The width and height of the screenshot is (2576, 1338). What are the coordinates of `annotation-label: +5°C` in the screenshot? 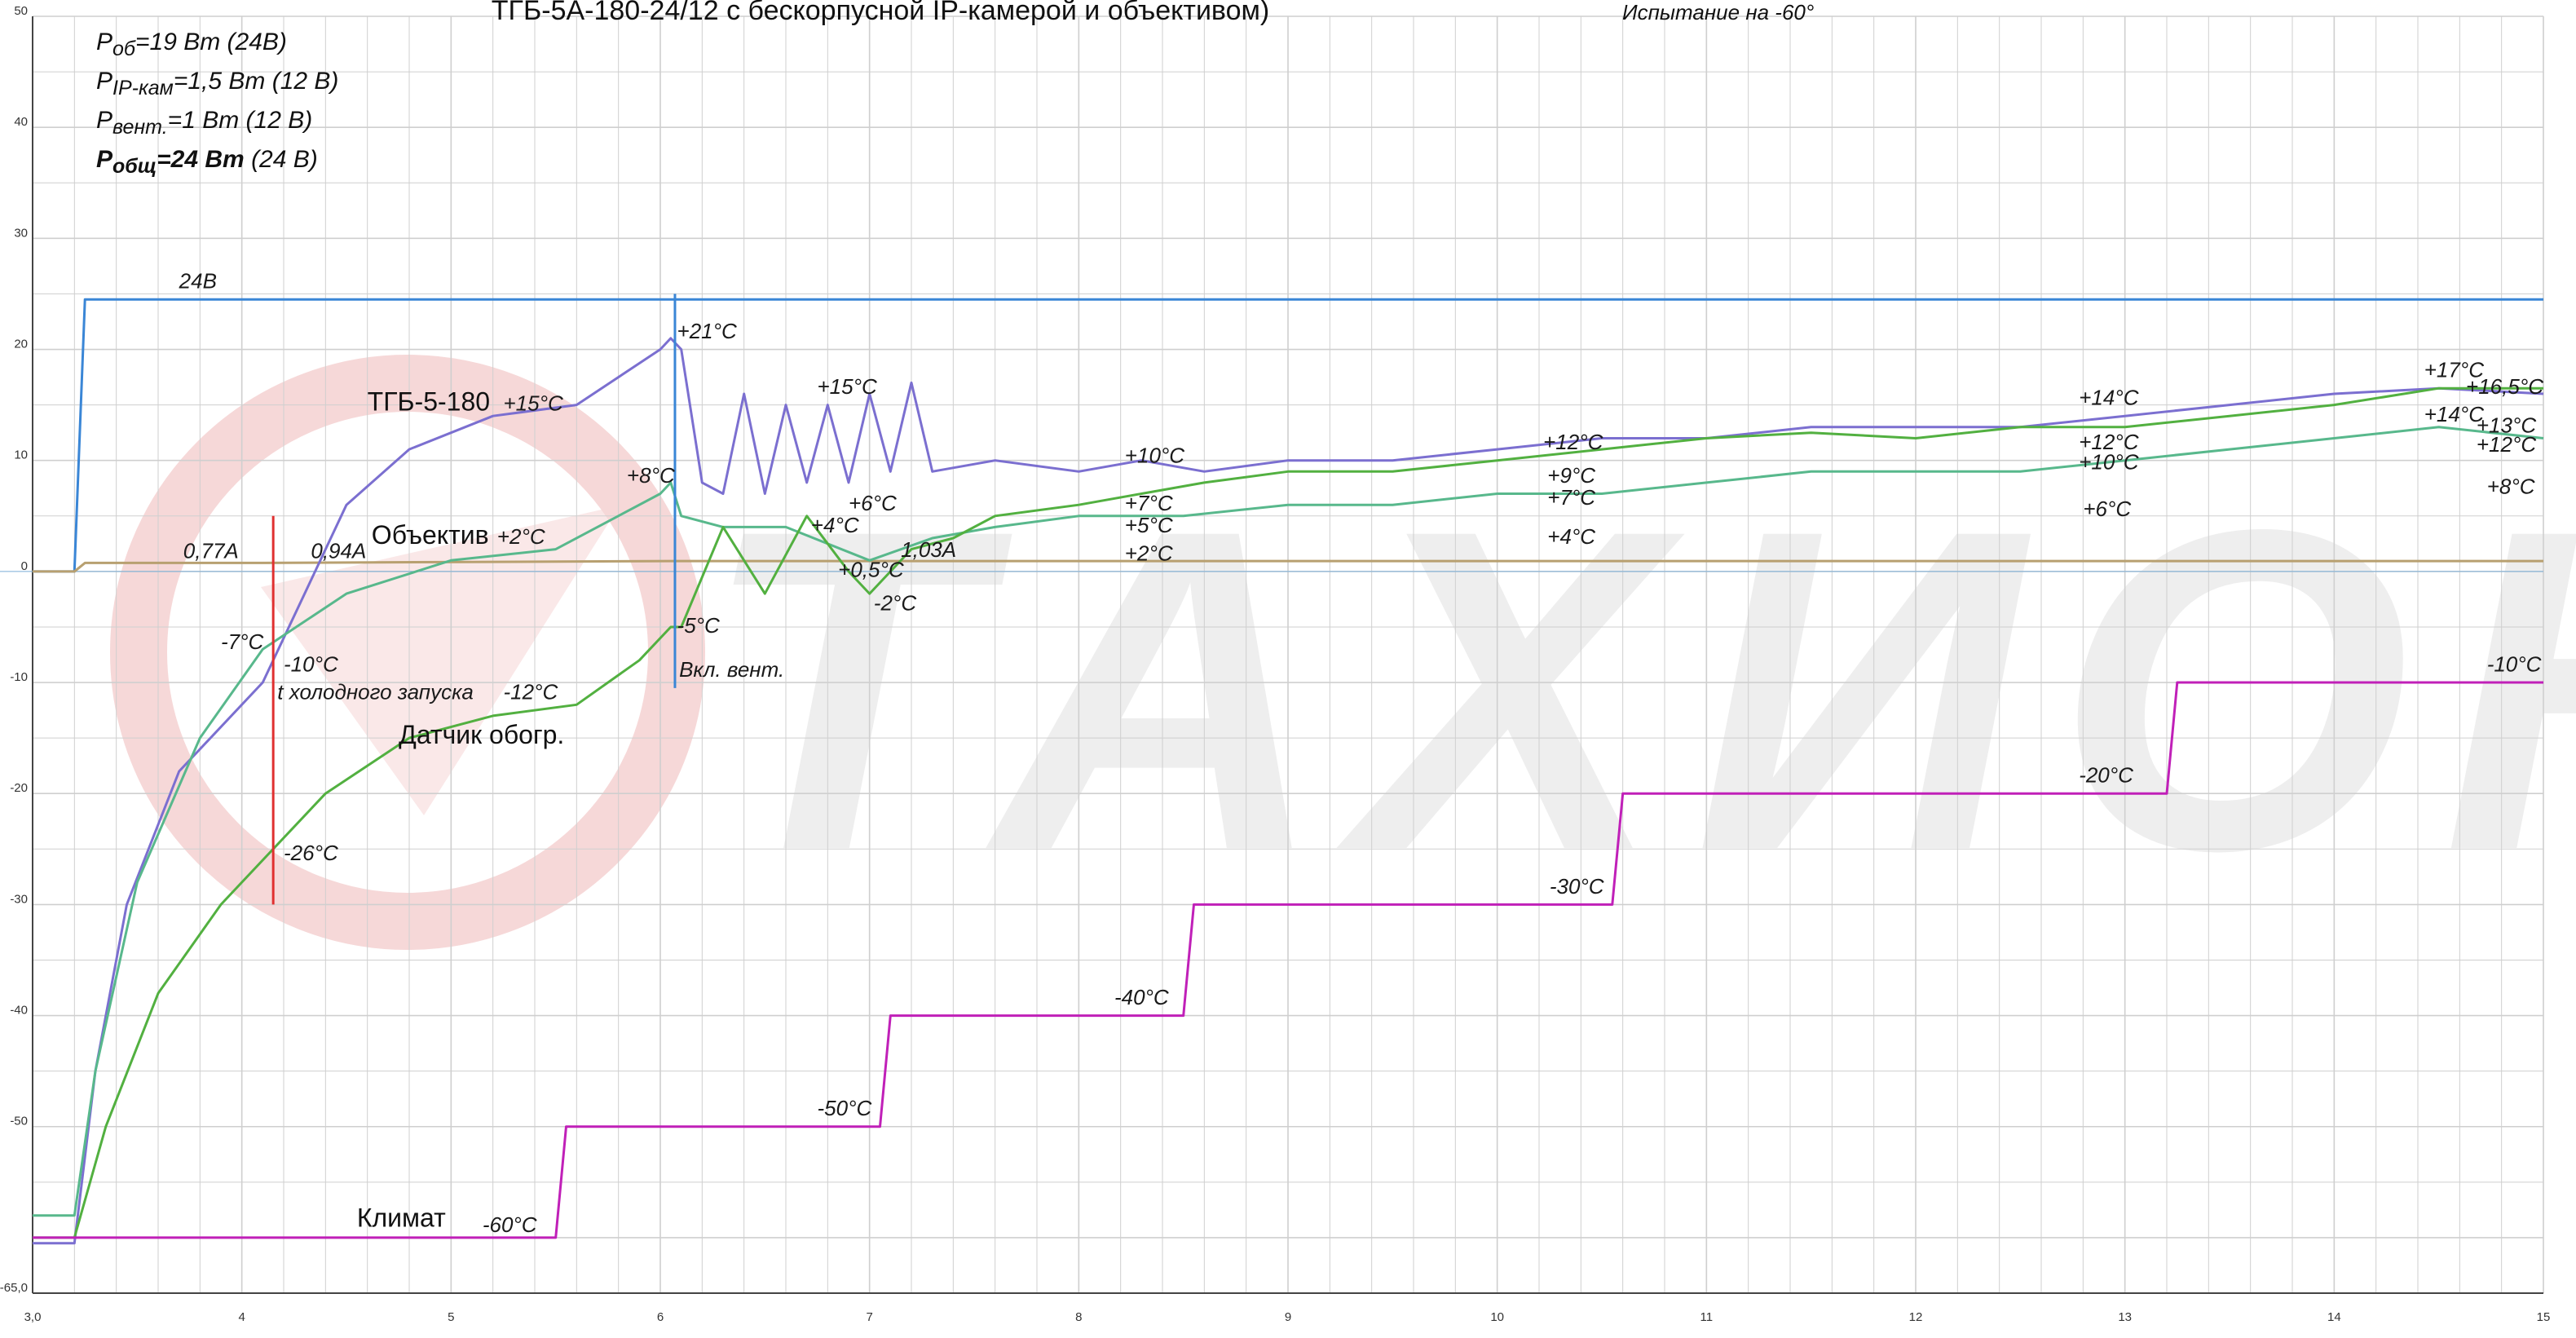 It's located at (1149, 525).